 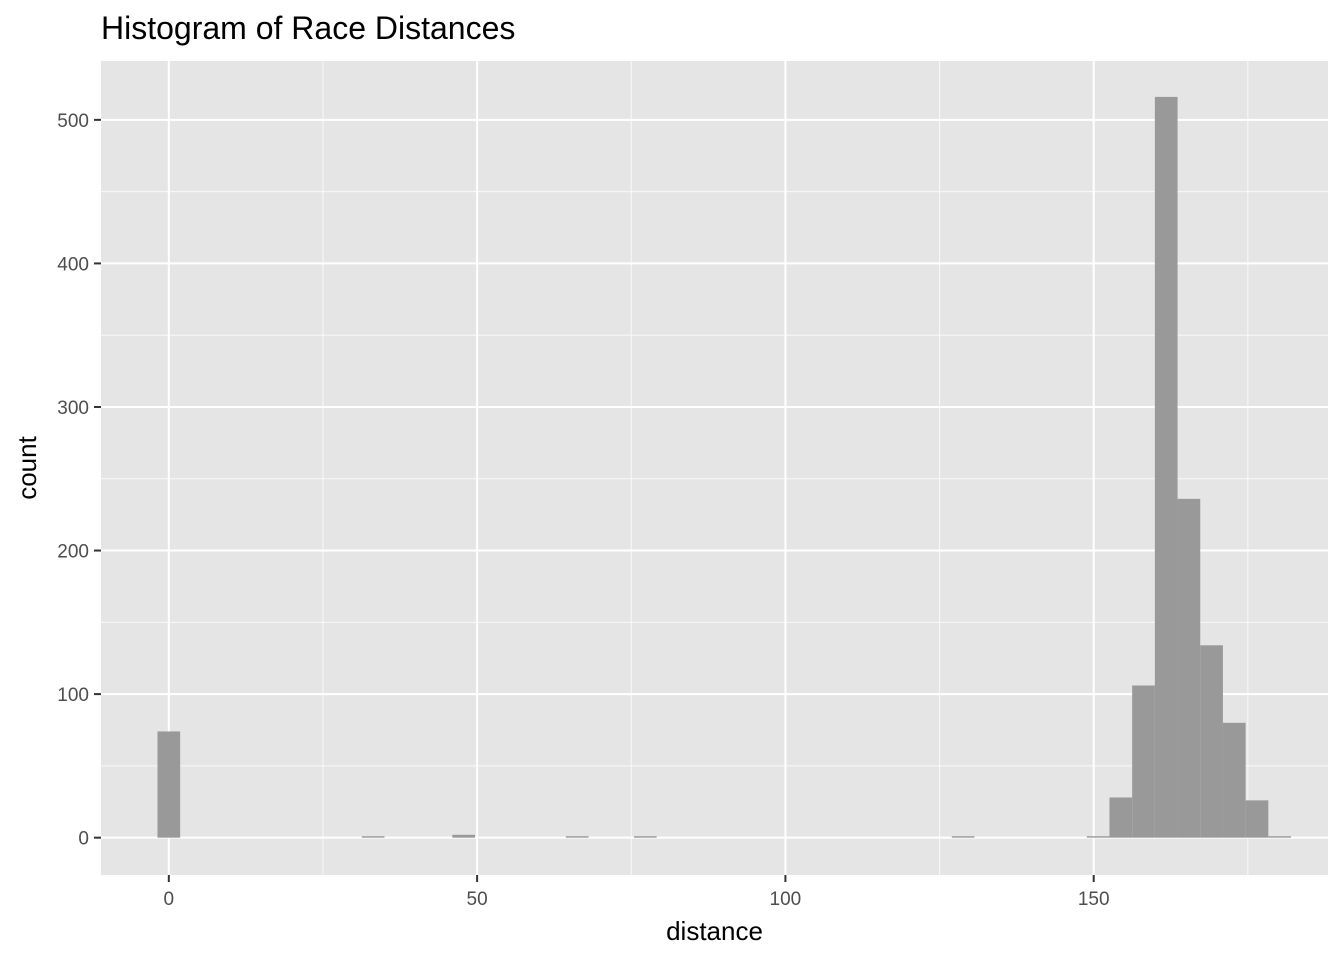 What do you see at coordinates (637, 892) in the screenshot?
I see `x-axis: 0 50 100 150` at bounding box center [637, 892].